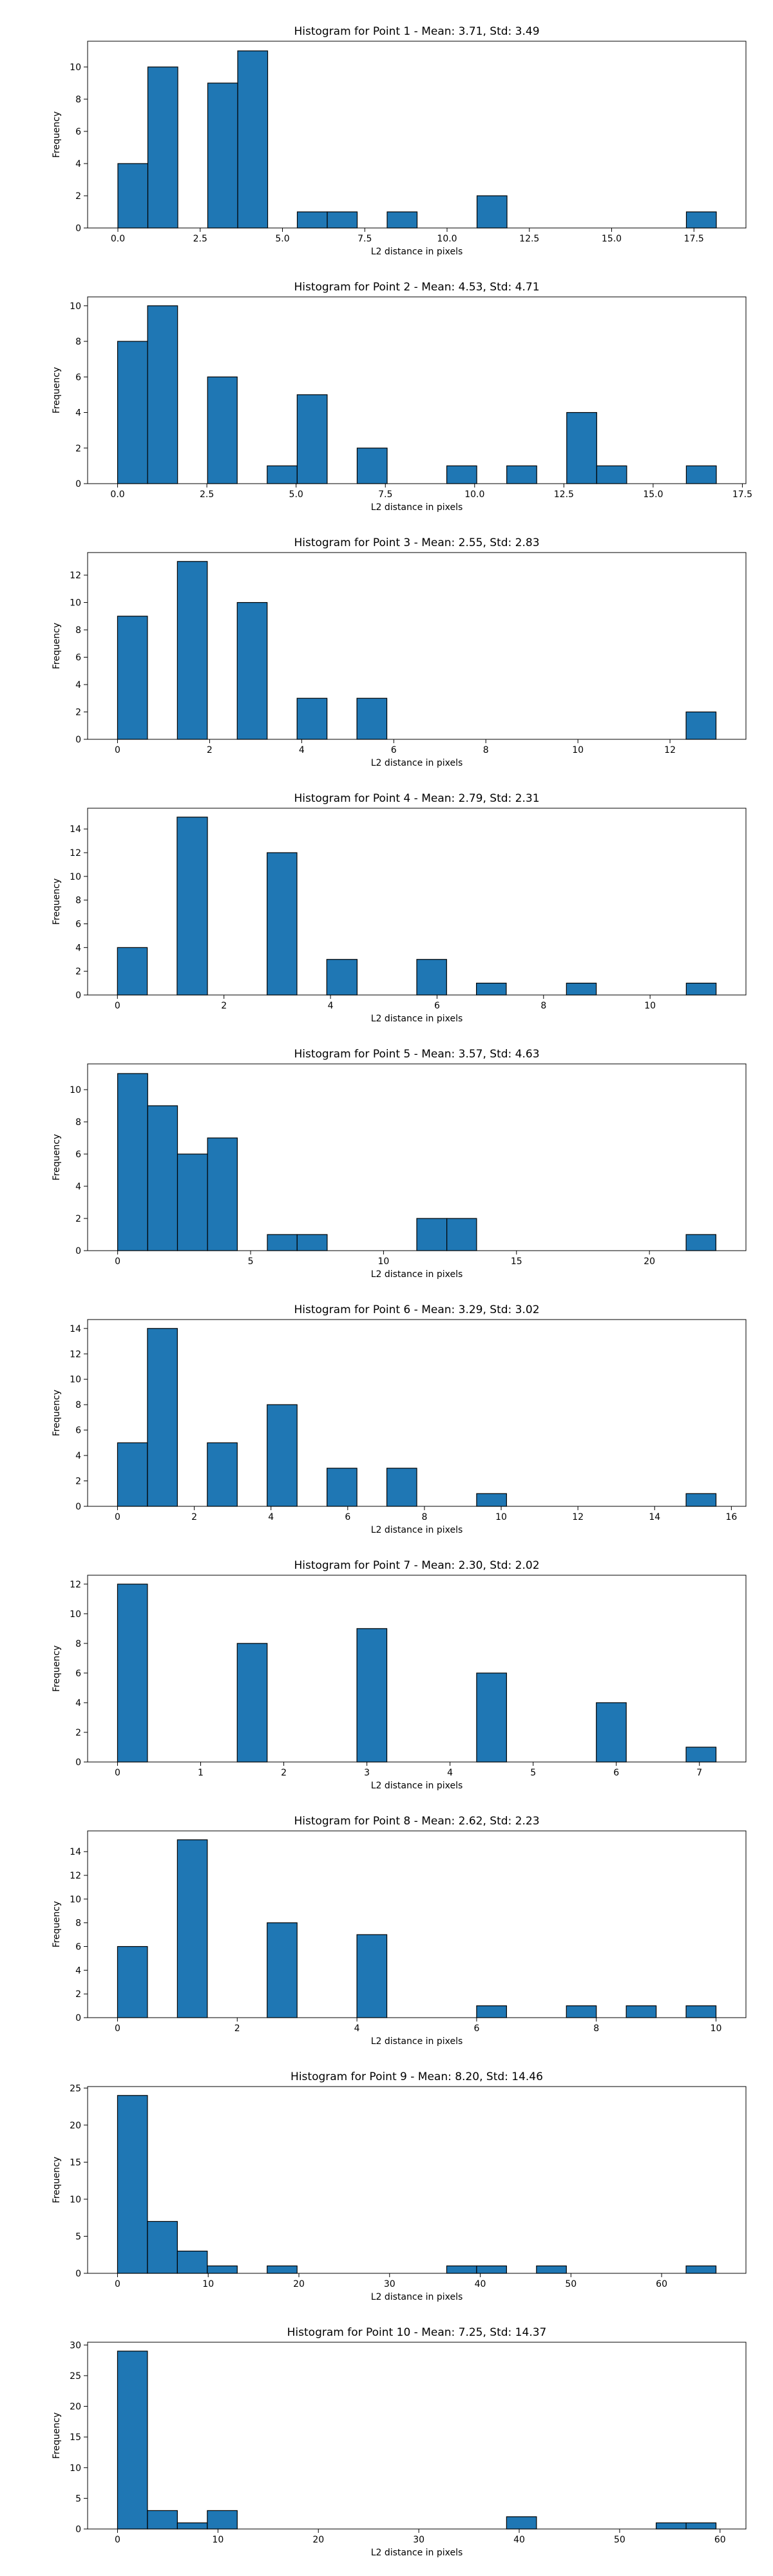 Image resolution: width=773 pixels, height=2576 pixels. Describe the element at coordinates (385, 495) in the screenshot. I see `x-tick-label: 7.5` at that location.